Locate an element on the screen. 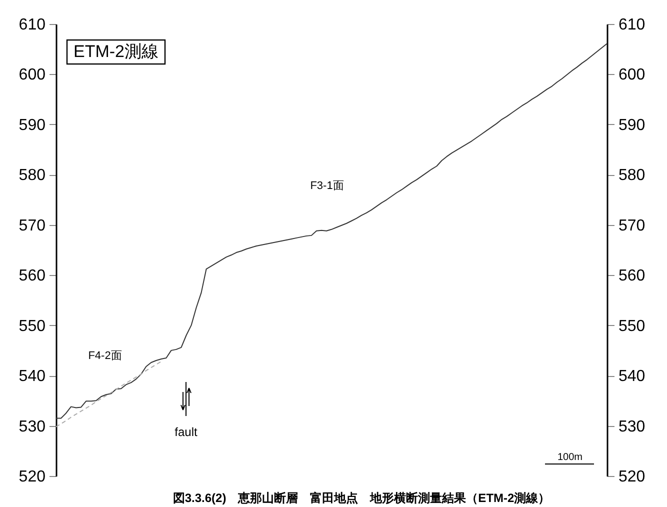 The width and height of the screenshot is (667, 507). line-series is located at coordinates (109, 394).